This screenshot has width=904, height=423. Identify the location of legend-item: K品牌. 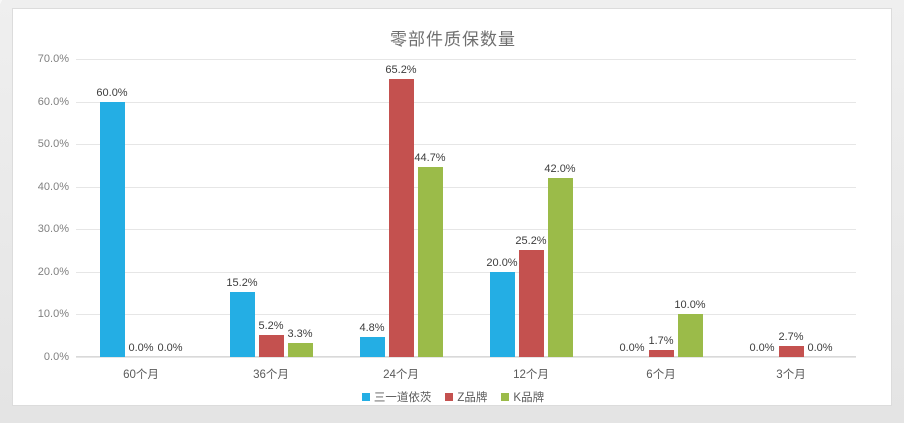
(522, 397).